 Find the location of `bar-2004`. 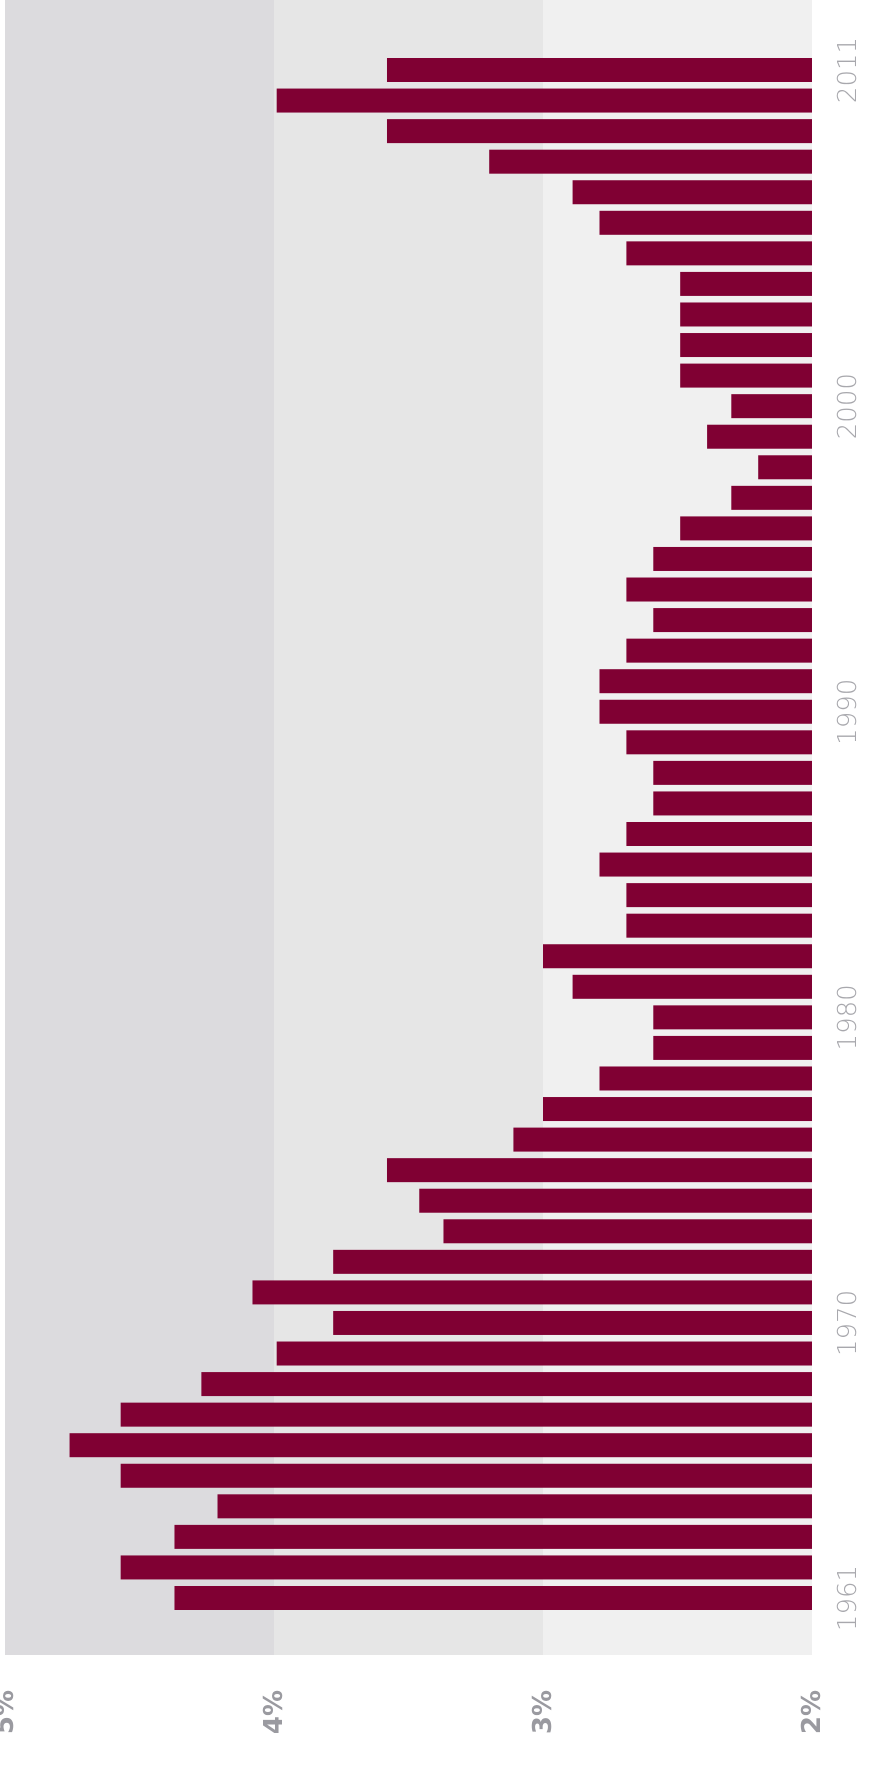

bar-2004 is located at coordinates (746, 283).